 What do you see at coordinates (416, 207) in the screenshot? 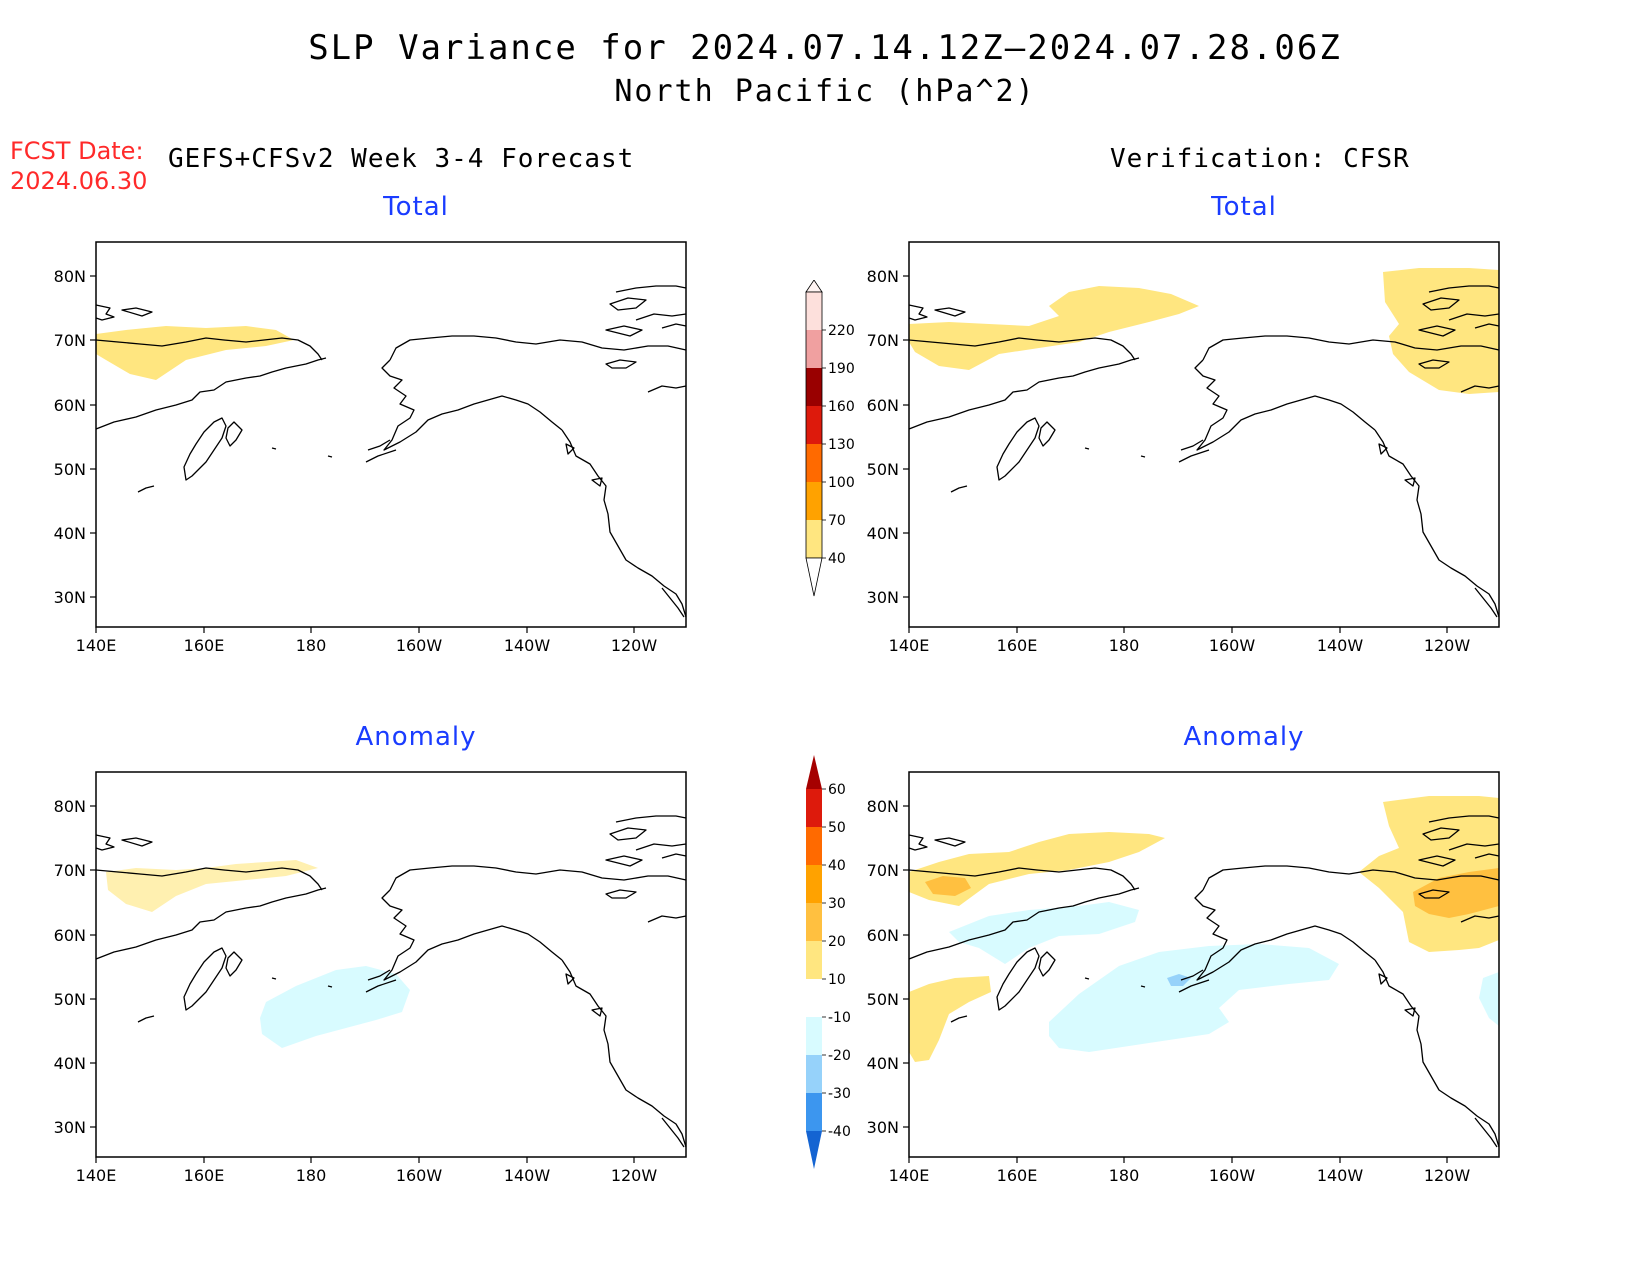
I see `panel-title-forecast-total: Total` at bounding box center [416, 207].